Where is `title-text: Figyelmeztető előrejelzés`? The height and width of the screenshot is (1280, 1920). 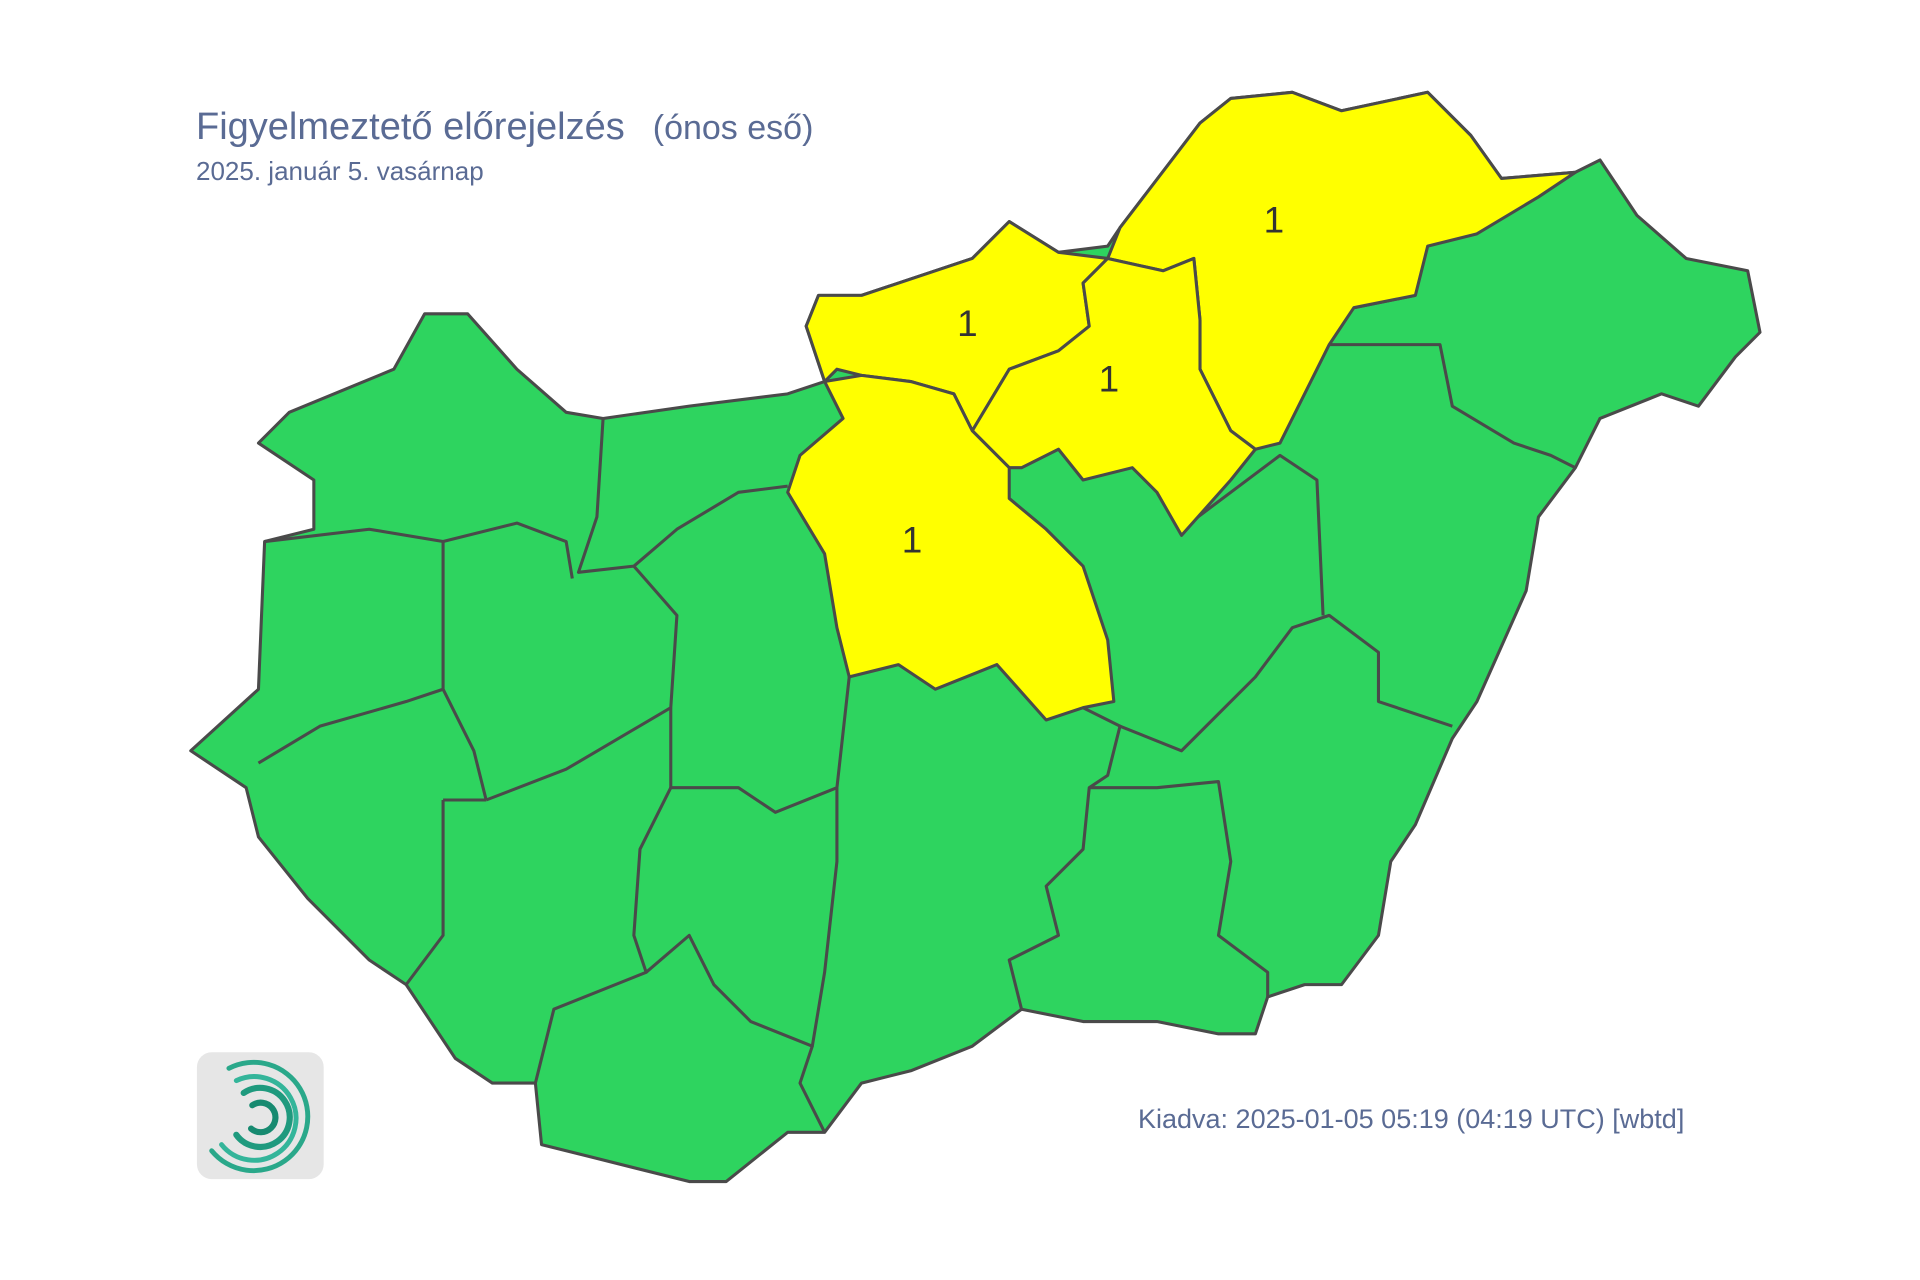 title-text: Figyelmeztető előrejelzés is located at coordinates (410, 127).